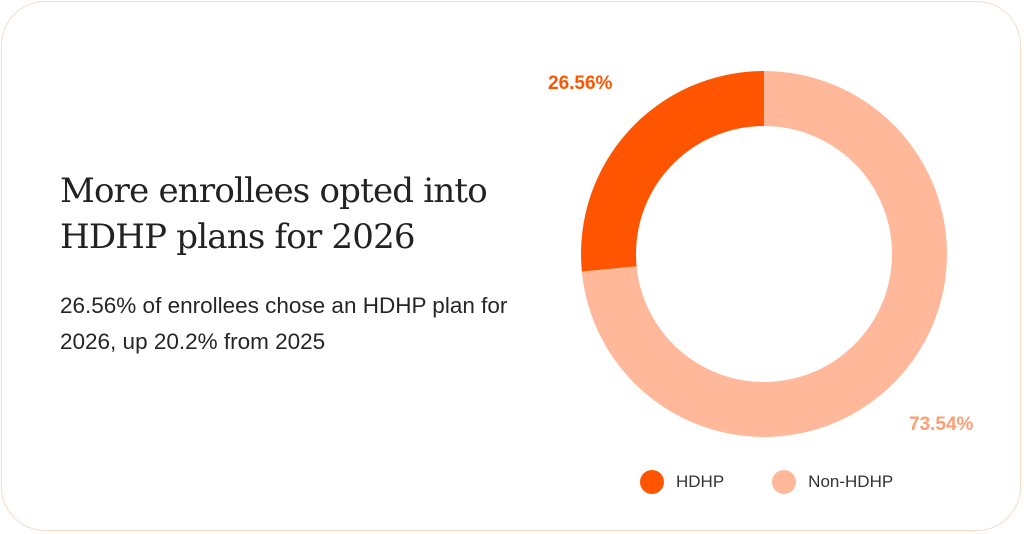 Image resolution: width=1024 pixels, height=534 pixels. What do you see at coordinates (652, 482) in the screenshot?
I see `legend-dot-hdhp` at bounding box center [652, 482].